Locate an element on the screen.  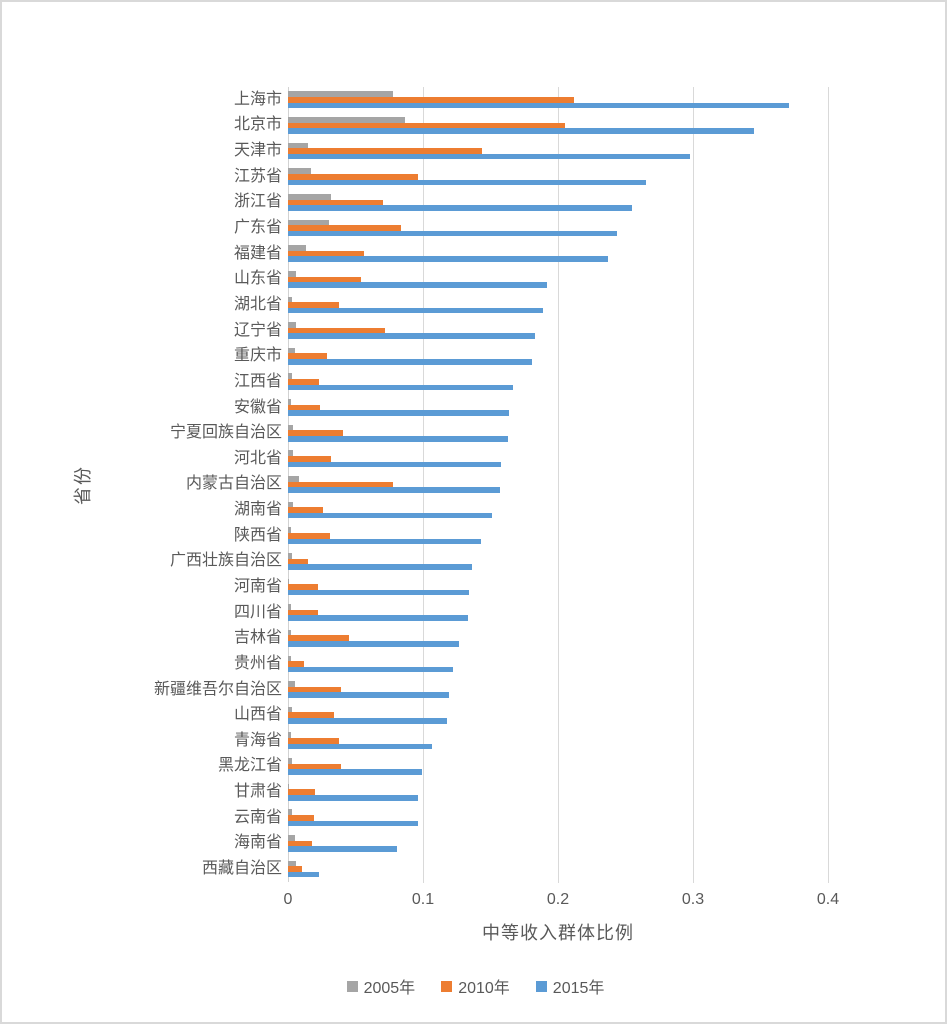
category-row: 福建省 is located at coordinates (473, 254).